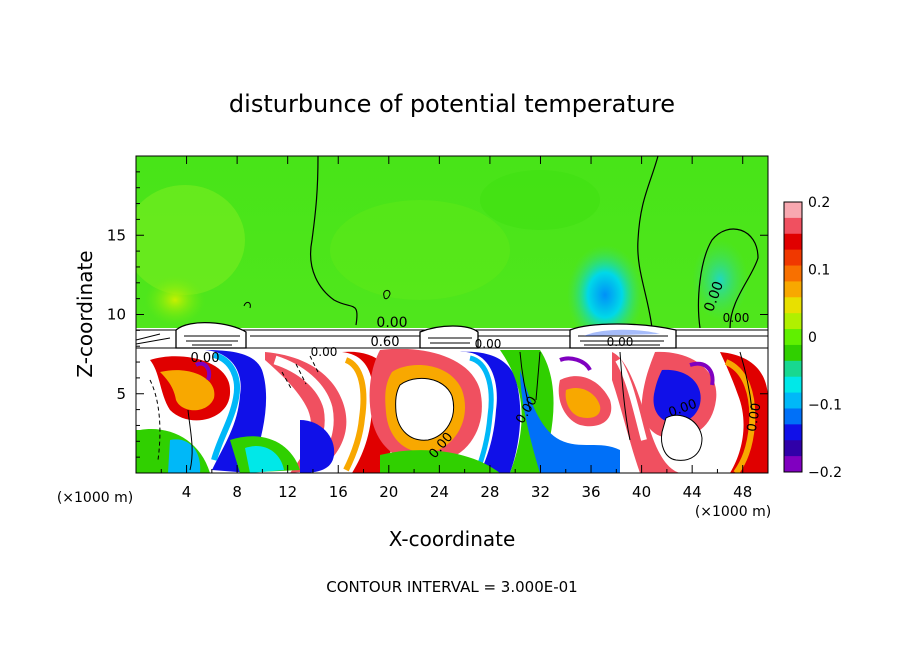 This screenshot has height=654, width=904. What do you see at coordinates (452, 539) in the screenshot?
I see `x-axis-label: X-coordinate` at bounding box center [452, 539].